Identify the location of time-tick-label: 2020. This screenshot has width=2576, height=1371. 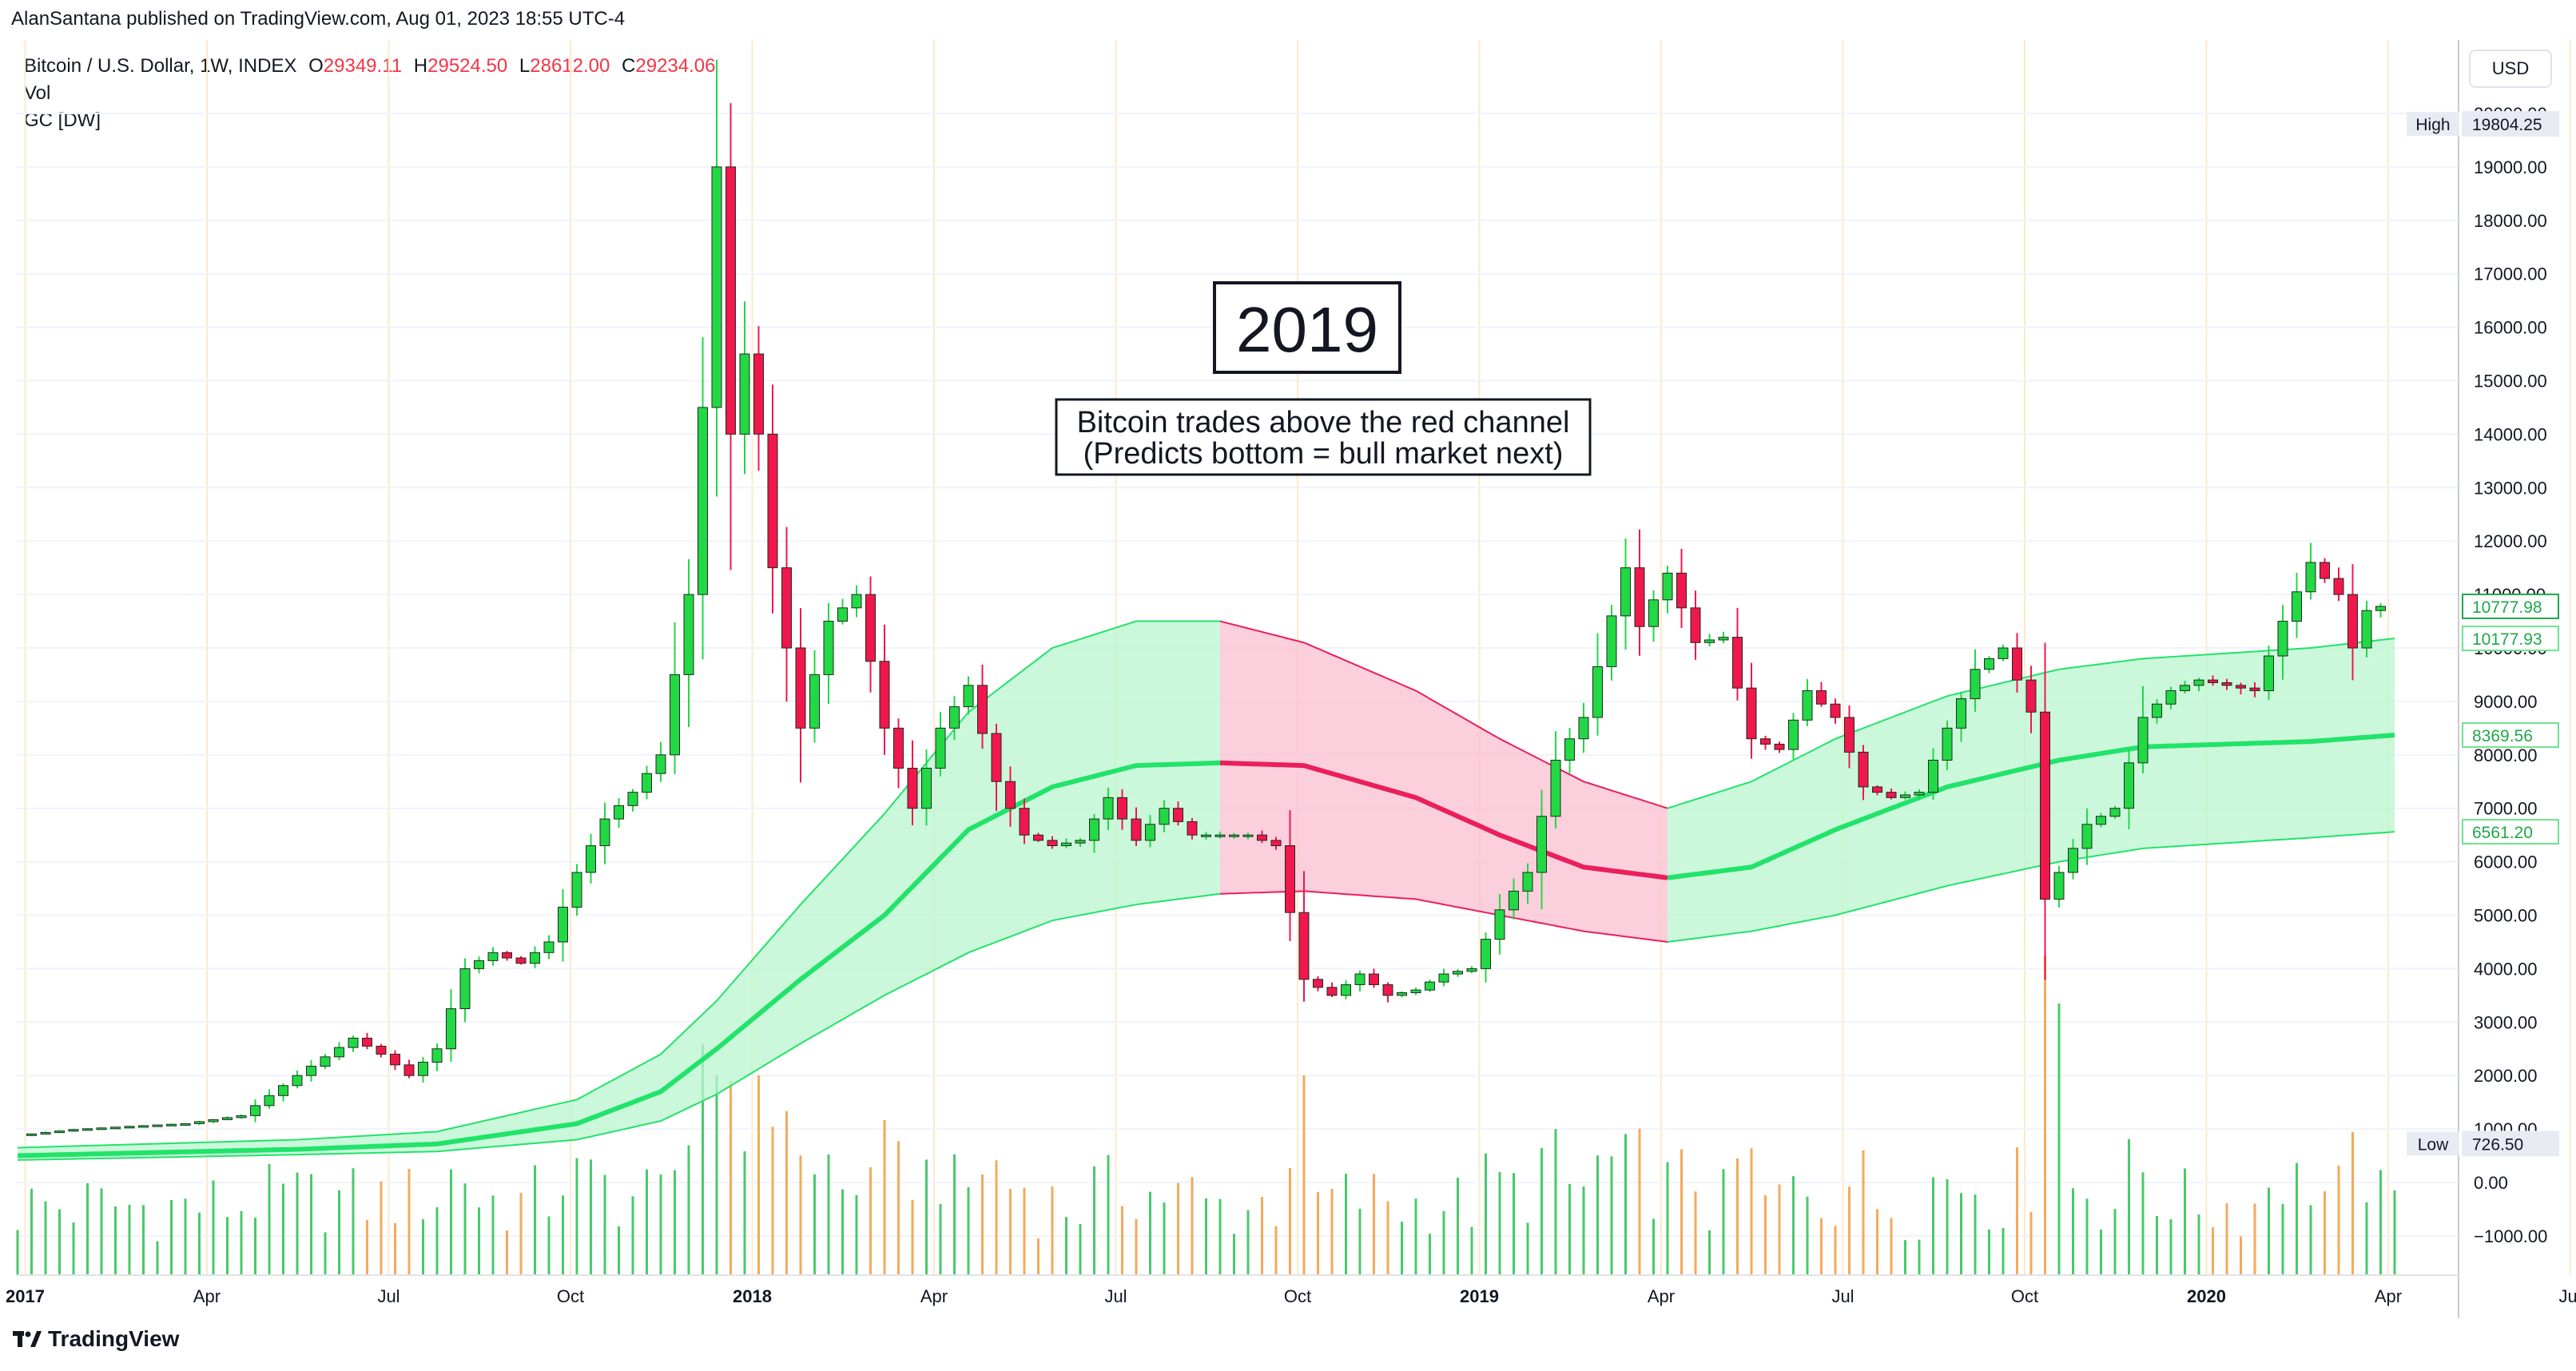
(2206, 1296).